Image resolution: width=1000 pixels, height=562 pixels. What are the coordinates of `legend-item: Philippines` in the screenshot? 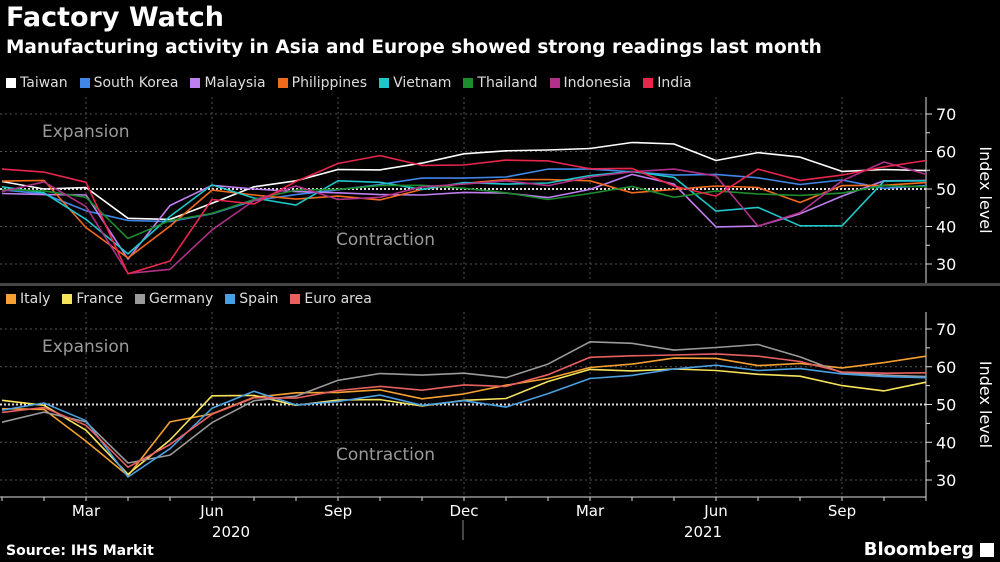 It's located at (322, 83).